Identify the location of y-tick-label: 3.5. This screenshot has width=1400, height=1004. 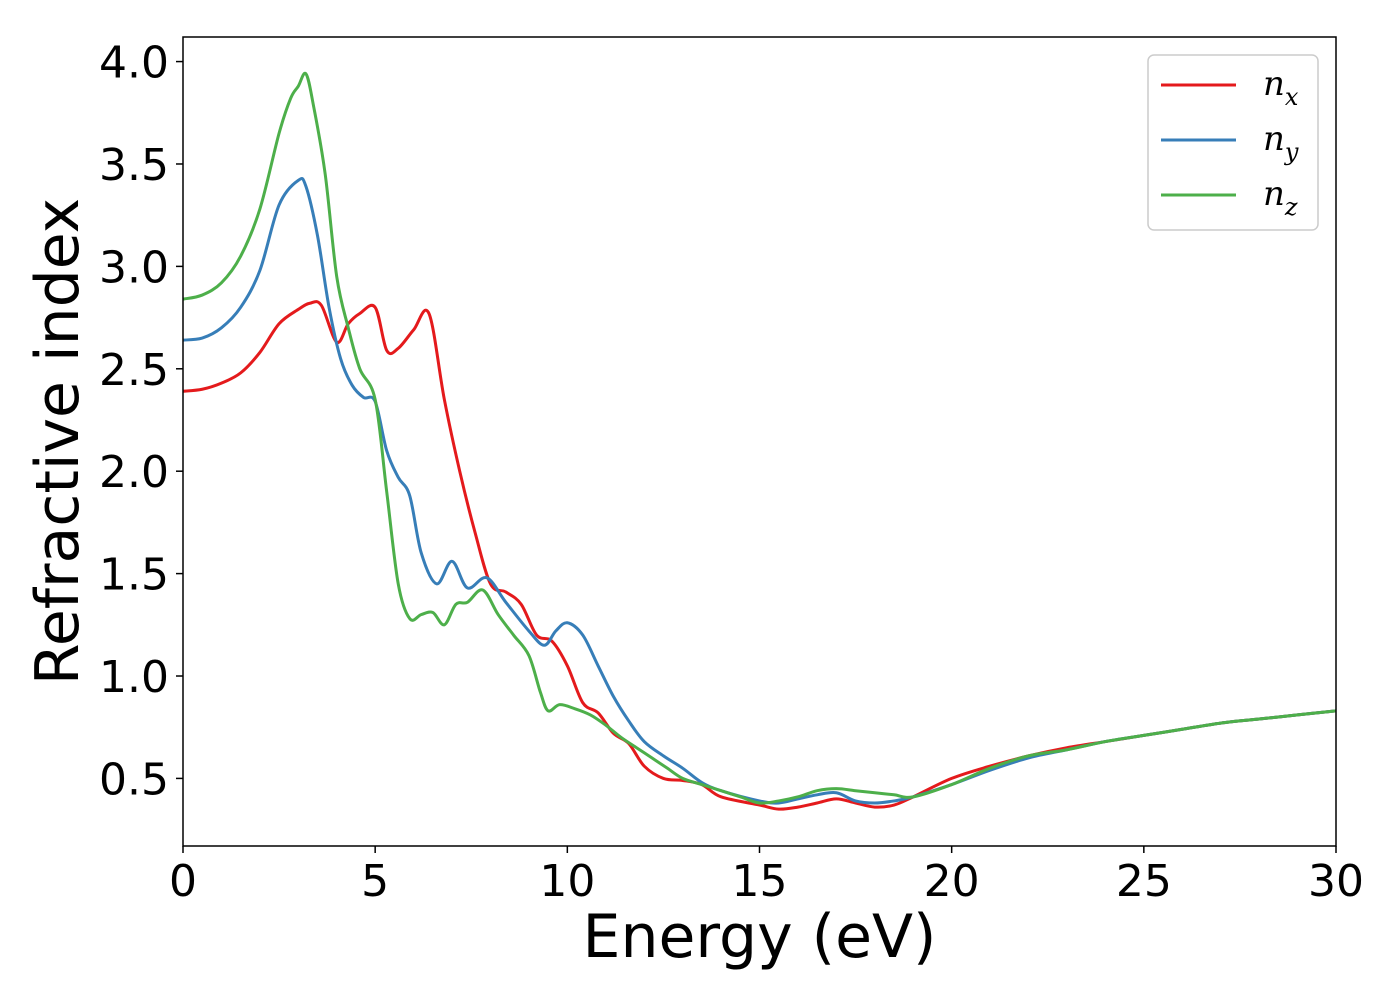
(134, 165).